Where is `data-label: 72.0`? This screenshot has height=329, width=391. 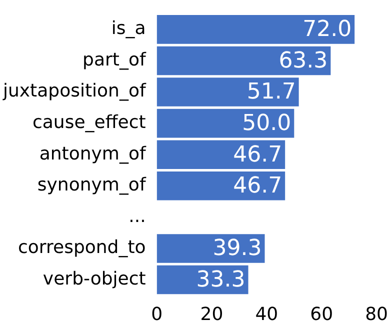
data-label: 72.0 is located at coordinates (327, 29).